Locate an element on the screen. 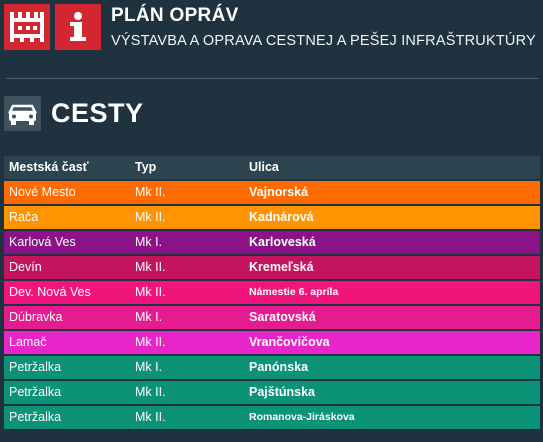  district-cell: Dev. Nová Ves is located at coordinates (50, 292).